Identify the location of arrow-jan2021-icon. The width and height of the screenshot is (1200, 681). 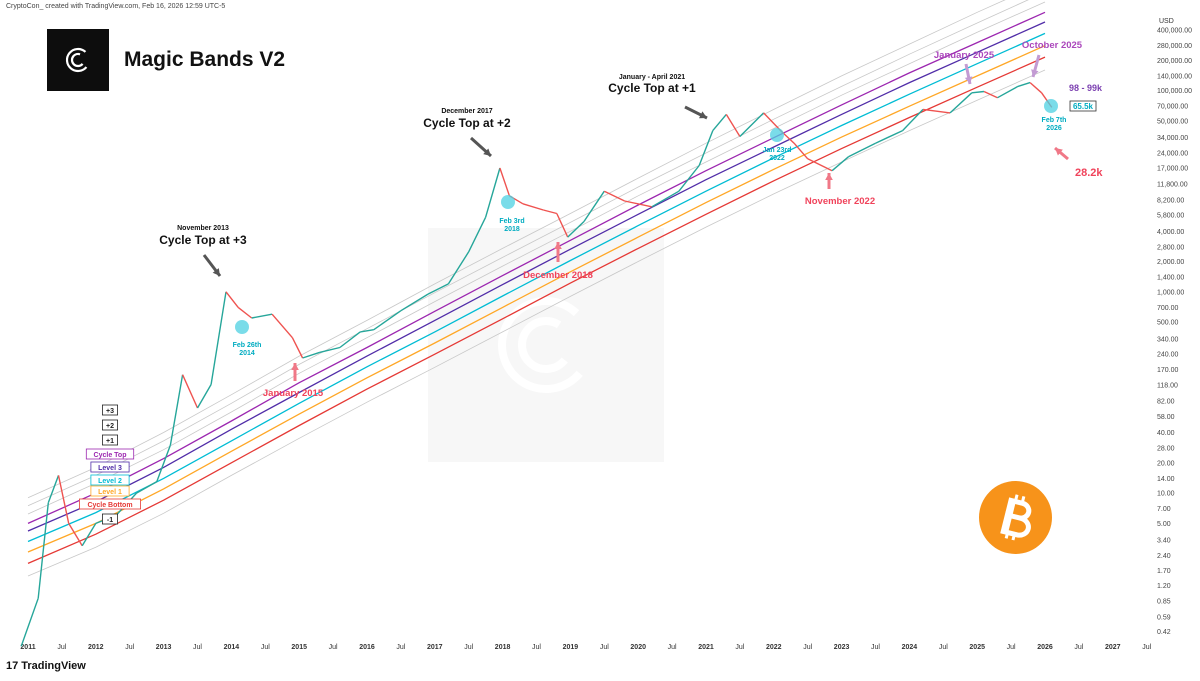
(696, 112).